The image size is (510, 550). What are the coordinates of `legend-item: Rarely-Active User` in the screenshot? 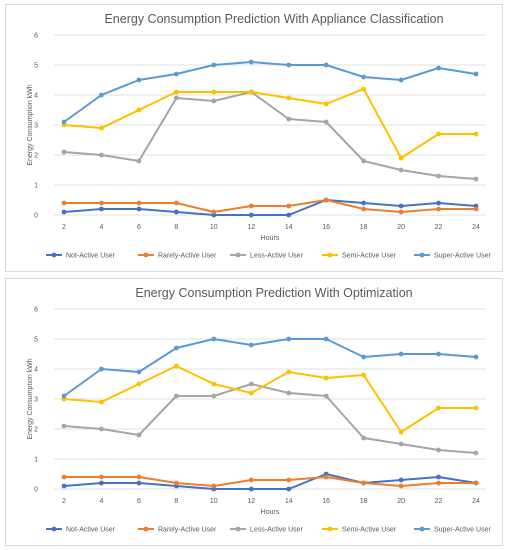 It's located at (177, 530).